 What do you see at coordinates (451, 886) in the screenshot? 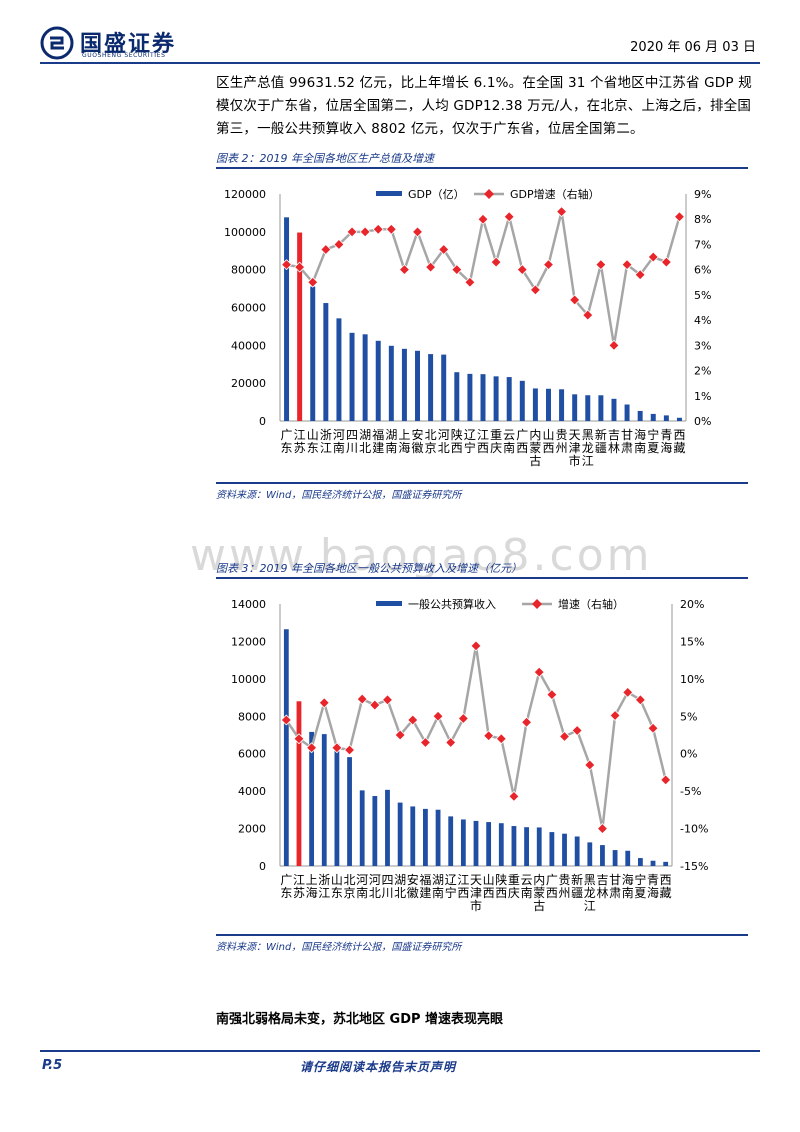
I see `x-tick-label: 辽宁` at bounding box center [451, 886].